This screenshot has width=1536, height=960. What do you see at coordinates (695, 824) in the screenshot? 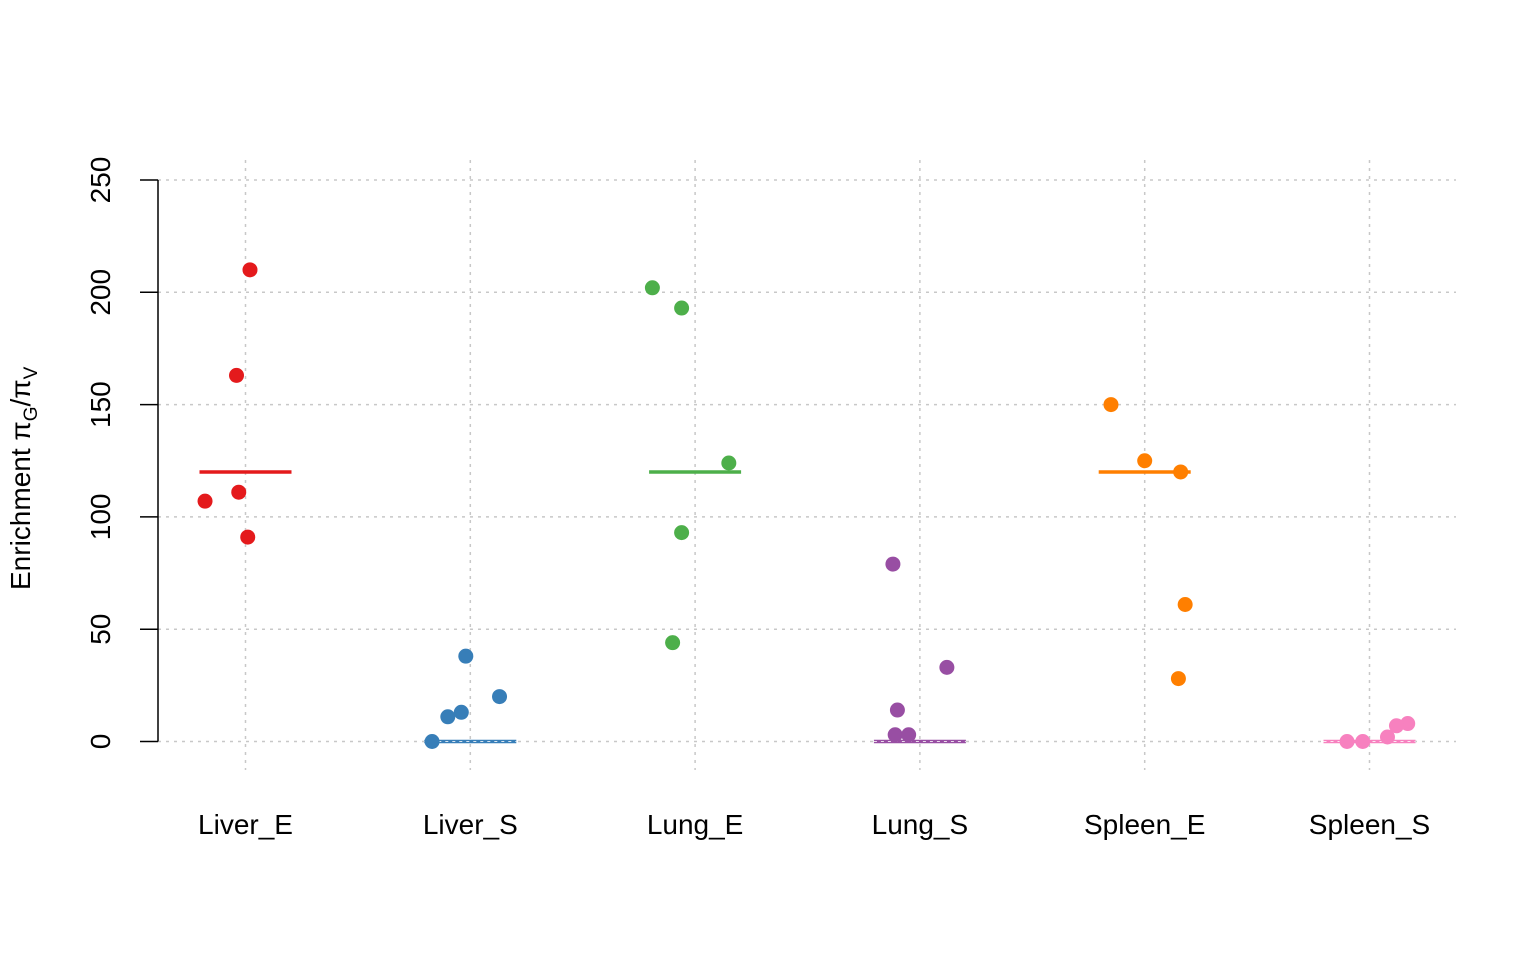
I see `x-tick-label: Lung_E` at bounding box center [695, 824].